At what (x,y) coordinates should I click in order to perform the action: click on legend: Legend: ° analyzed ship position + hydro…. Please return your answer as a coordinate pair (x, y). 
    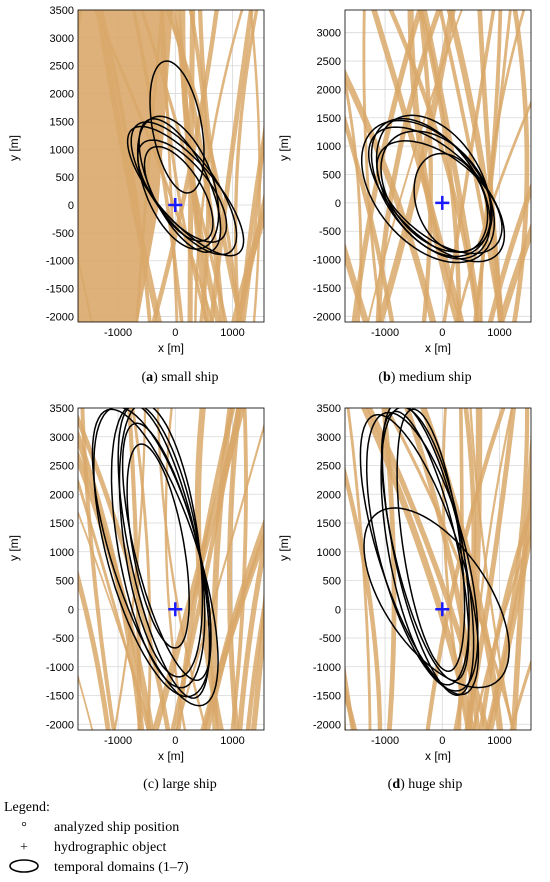
    Looking at the image, I should click on (204, 838).